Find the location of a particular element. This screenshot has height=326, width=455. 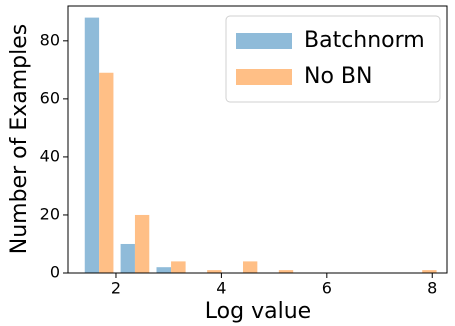

y-tick-label: 20 is located at coordinates (50, 213).